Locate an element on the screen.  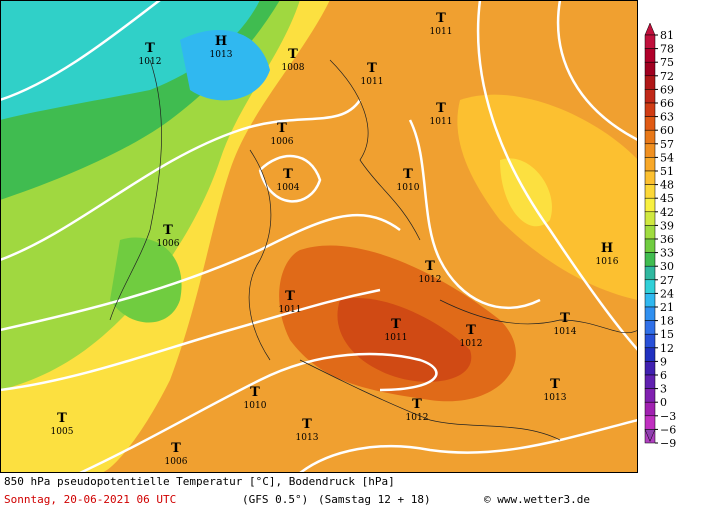
colorbar-label: 27 is located at coordinates (667, 280).